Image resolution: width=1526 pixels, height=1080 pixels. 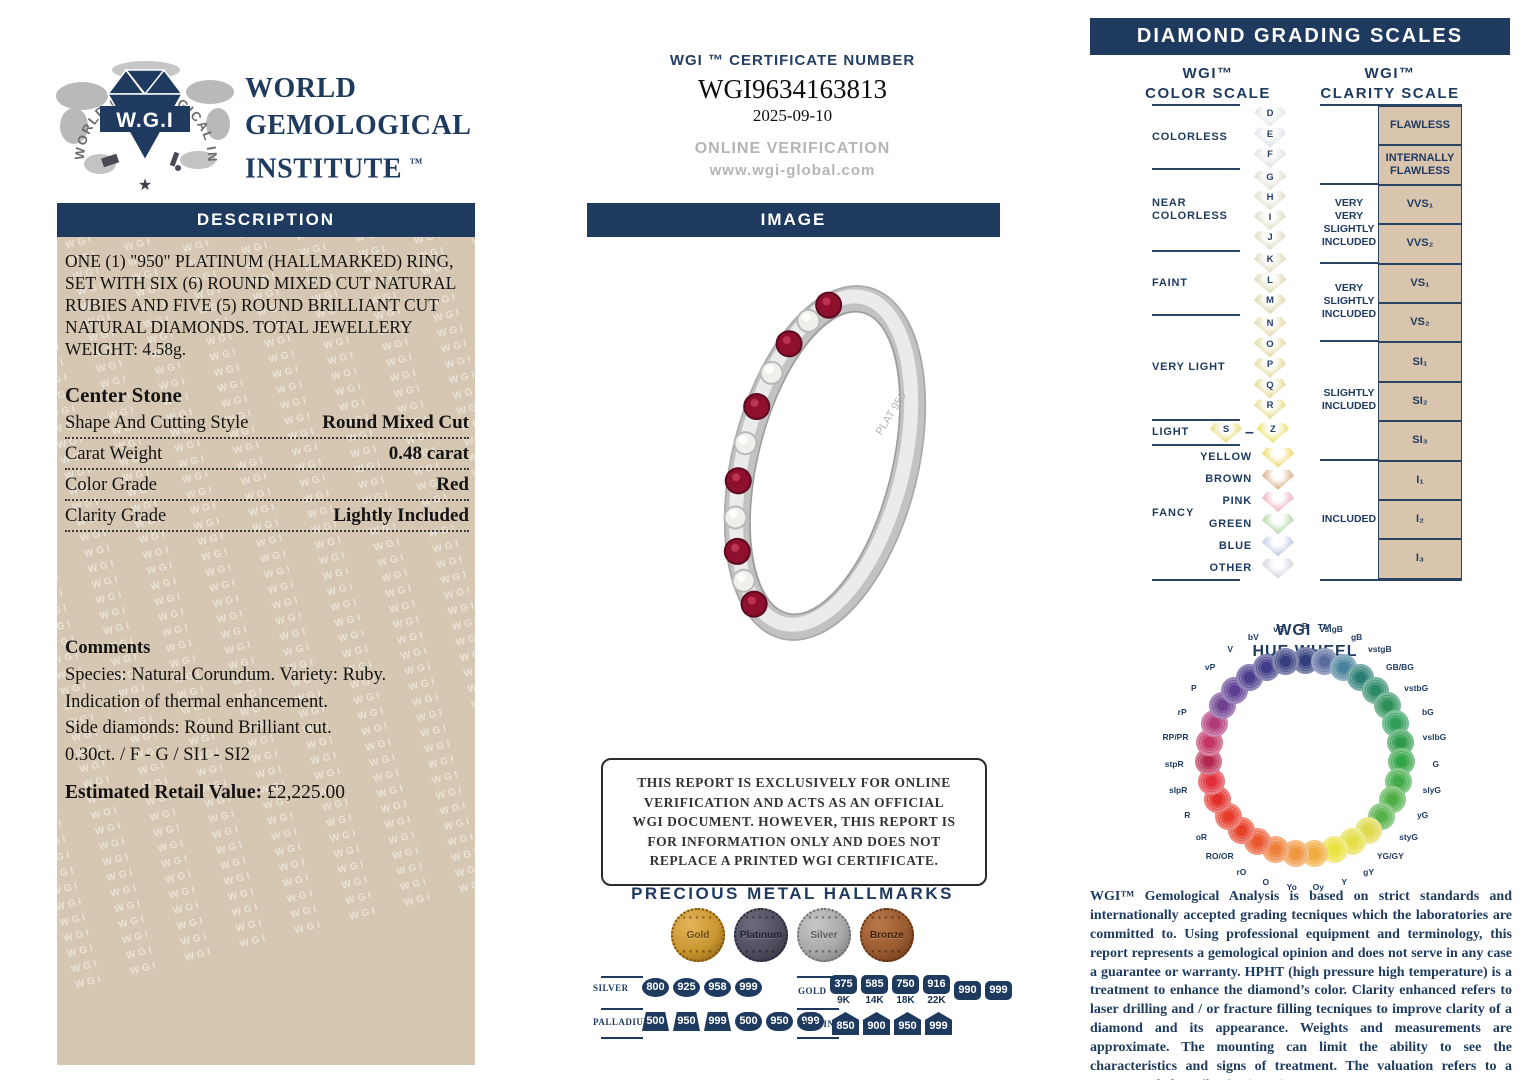 I want to click on oval-stamp-icon: 958, so click(x=717, y=987).